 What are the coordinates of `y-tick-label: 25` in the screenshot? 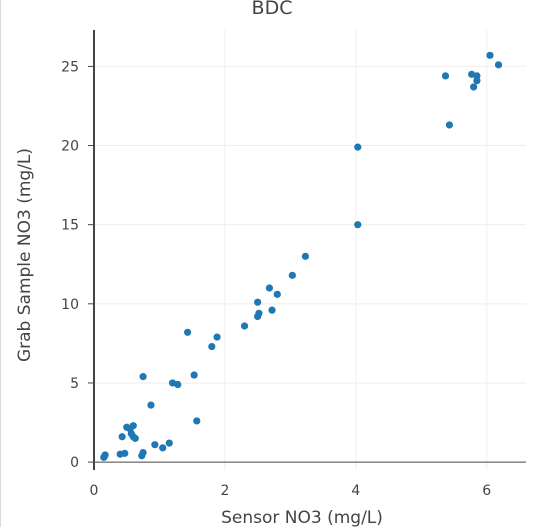 It's located at (70, 67).